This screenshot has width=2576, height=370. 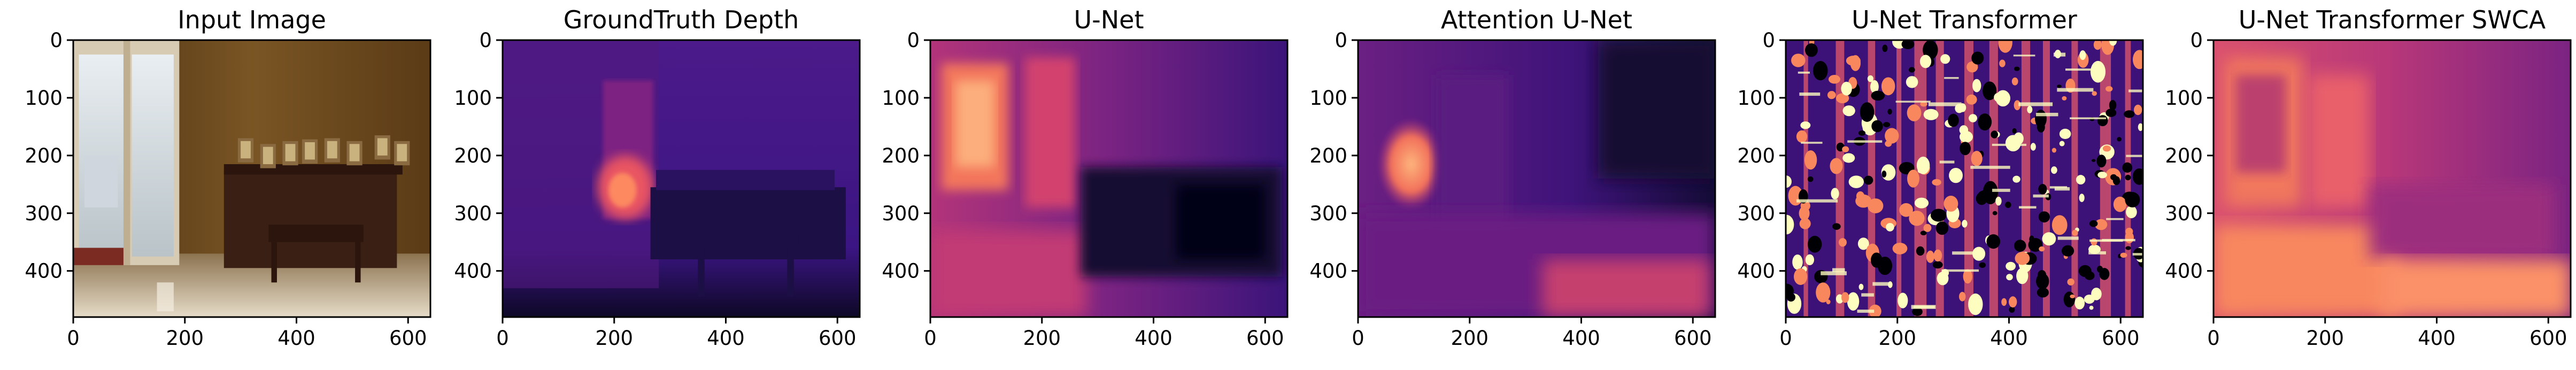 I want to click on panel-title: Input Image, so click(x=252, y=19).